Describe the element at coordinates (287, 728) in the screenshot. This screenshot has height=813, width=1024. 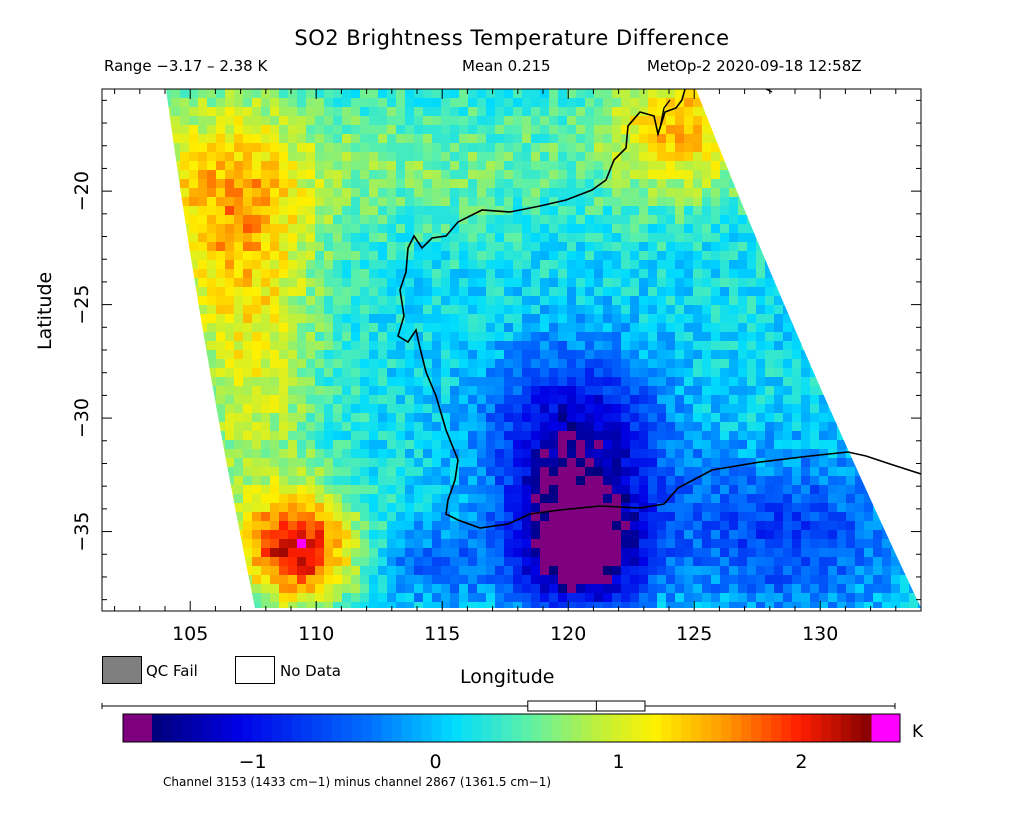
I see `colorbar-step` at that location.